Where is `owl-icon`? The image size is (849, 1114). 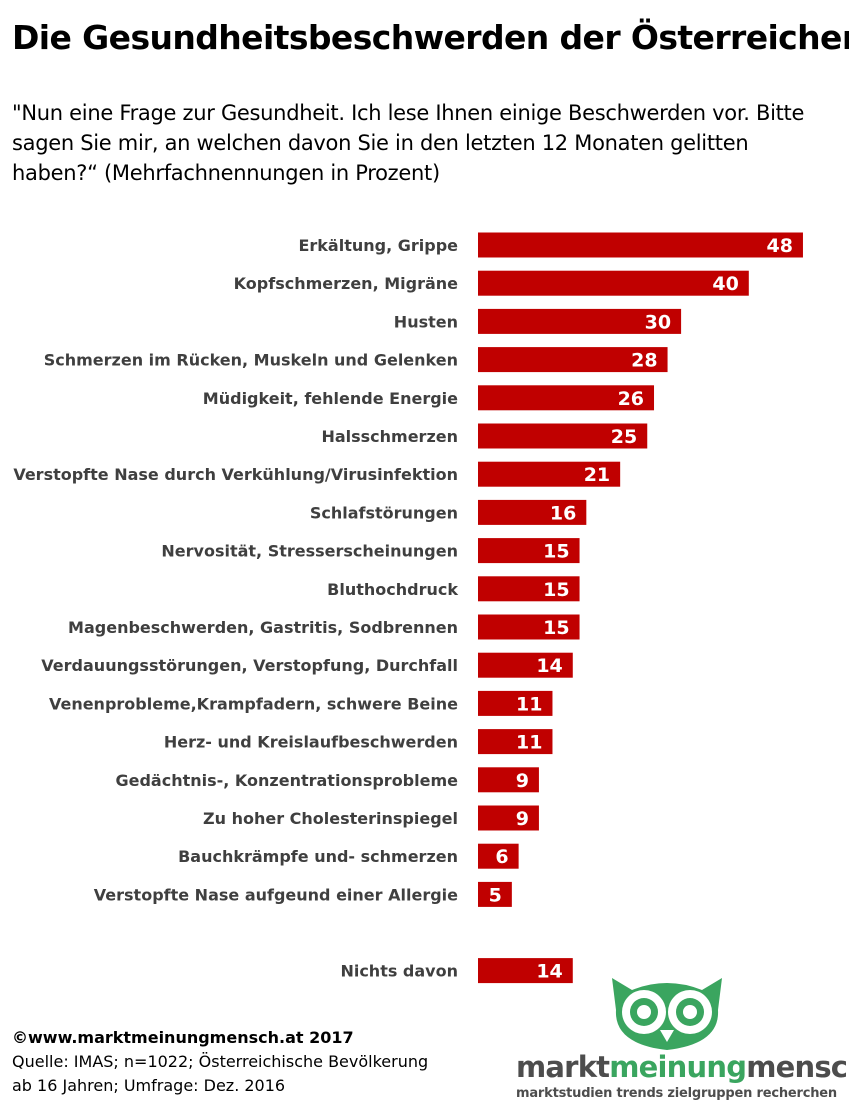 owl-icon is located at coordinates (667, 1014).